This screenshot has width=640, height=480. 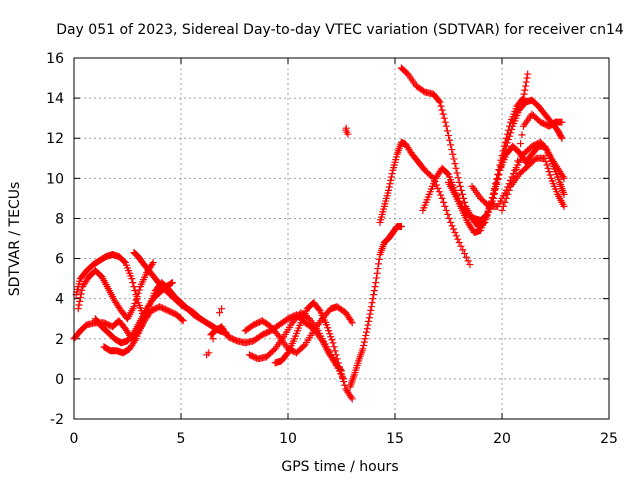 What do you see at coordinates (59, 380) in the screenshot?
I see `y-tick-label: 0` at bounding box center [59, 380].